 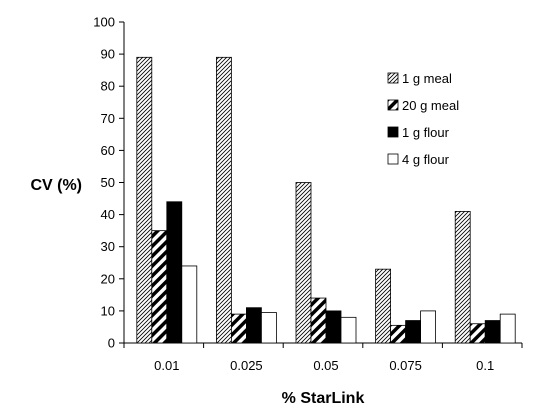 I want to click on y-tick-label: 50, so click(x=108, y=182).